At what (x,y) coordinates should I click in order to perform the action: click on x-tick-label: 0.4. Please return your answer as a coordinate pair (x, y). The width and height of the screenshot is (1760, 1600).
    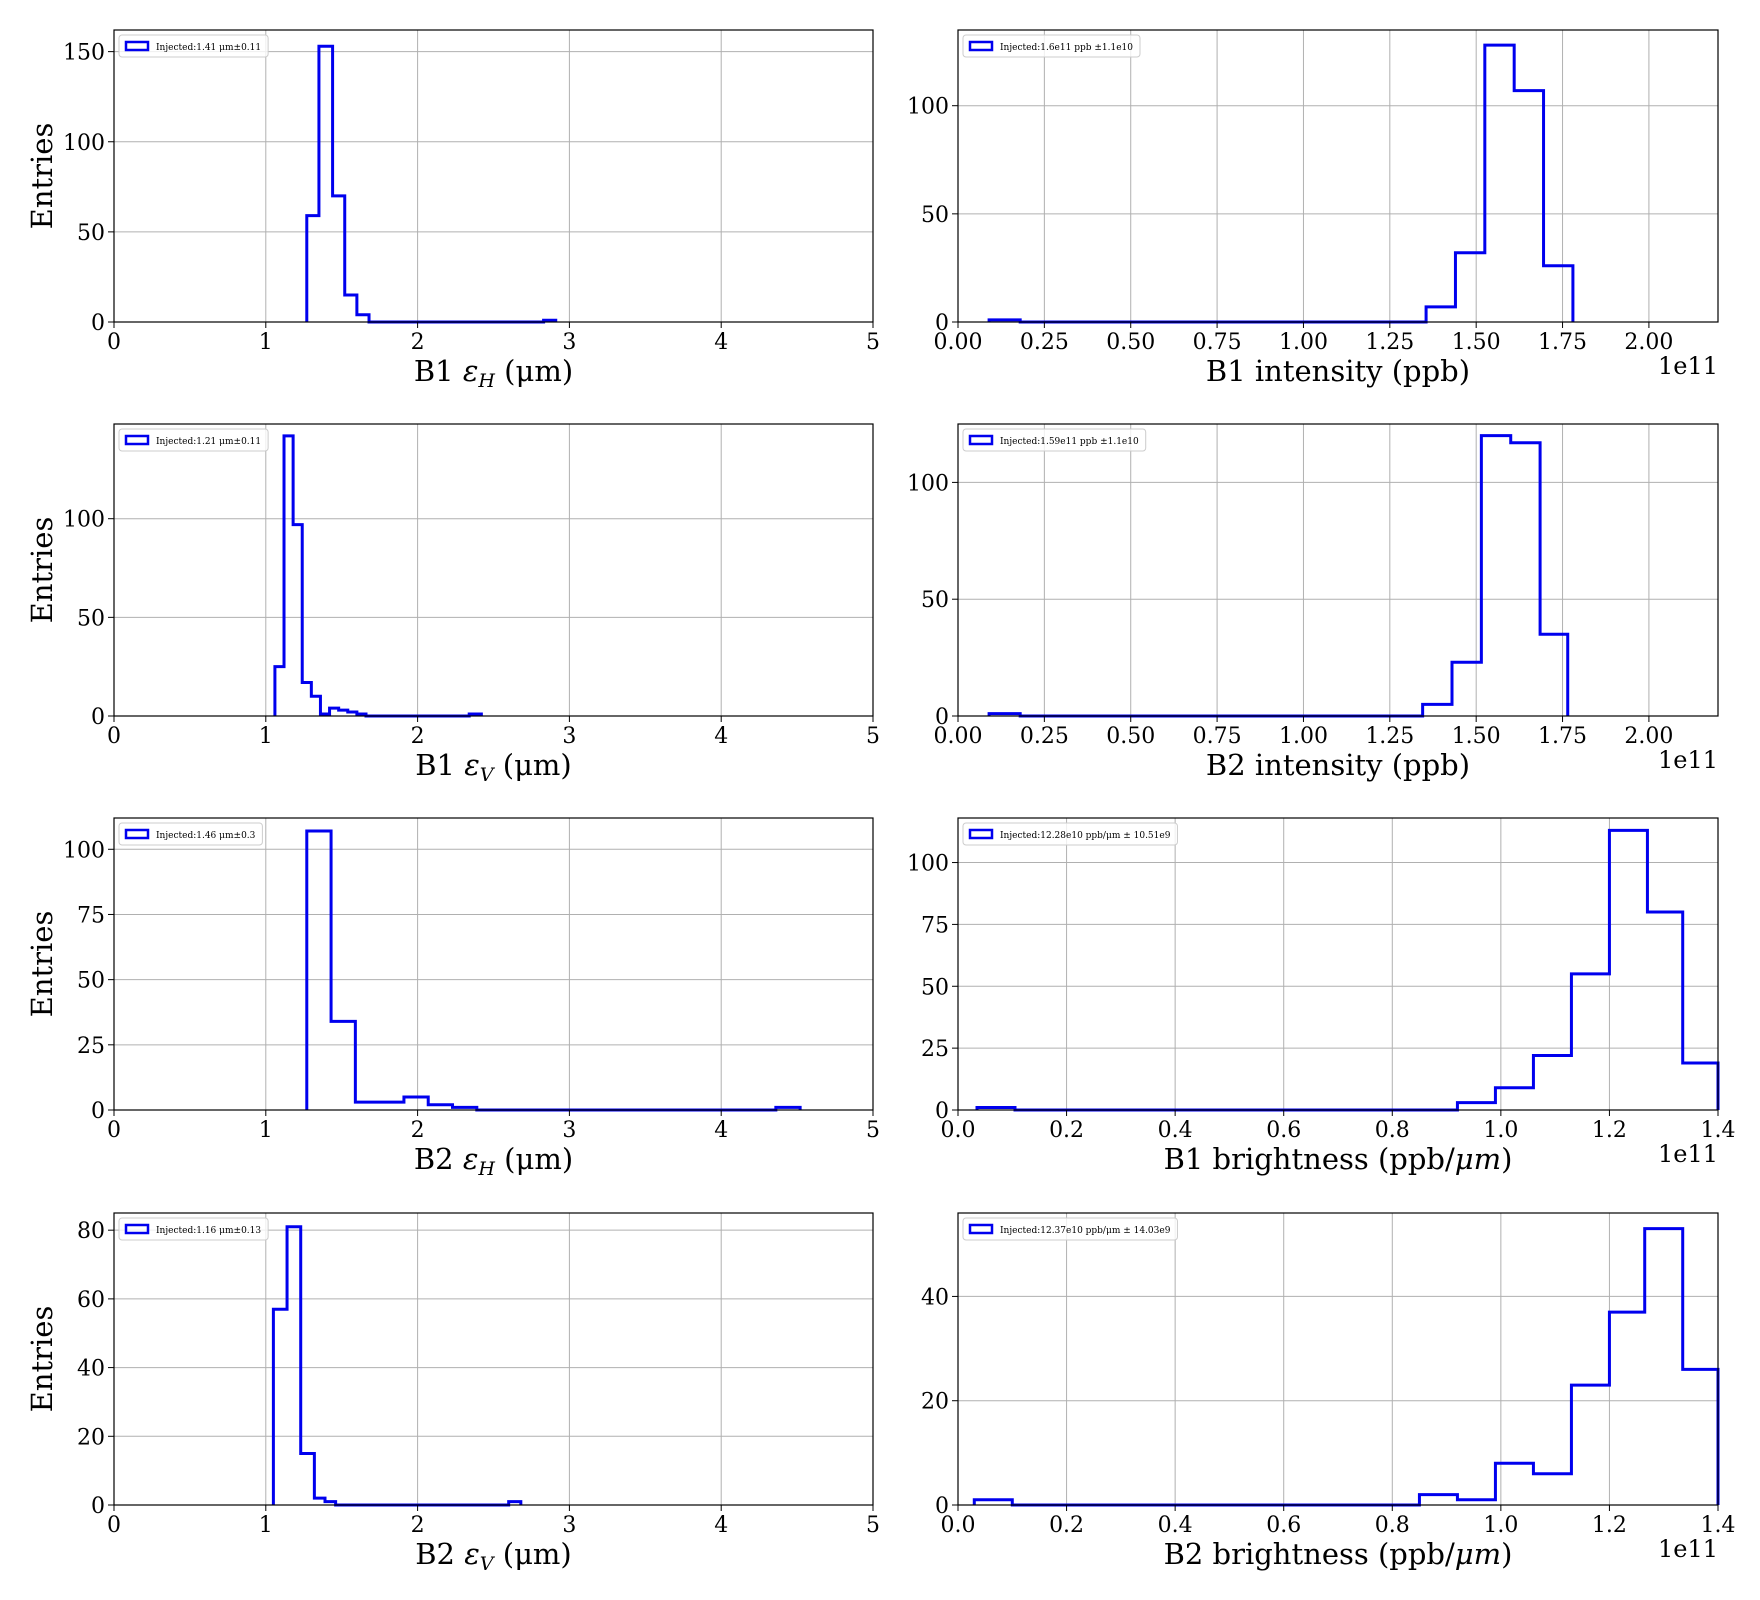
    Looking at the image, I should click on (1175, 1525).